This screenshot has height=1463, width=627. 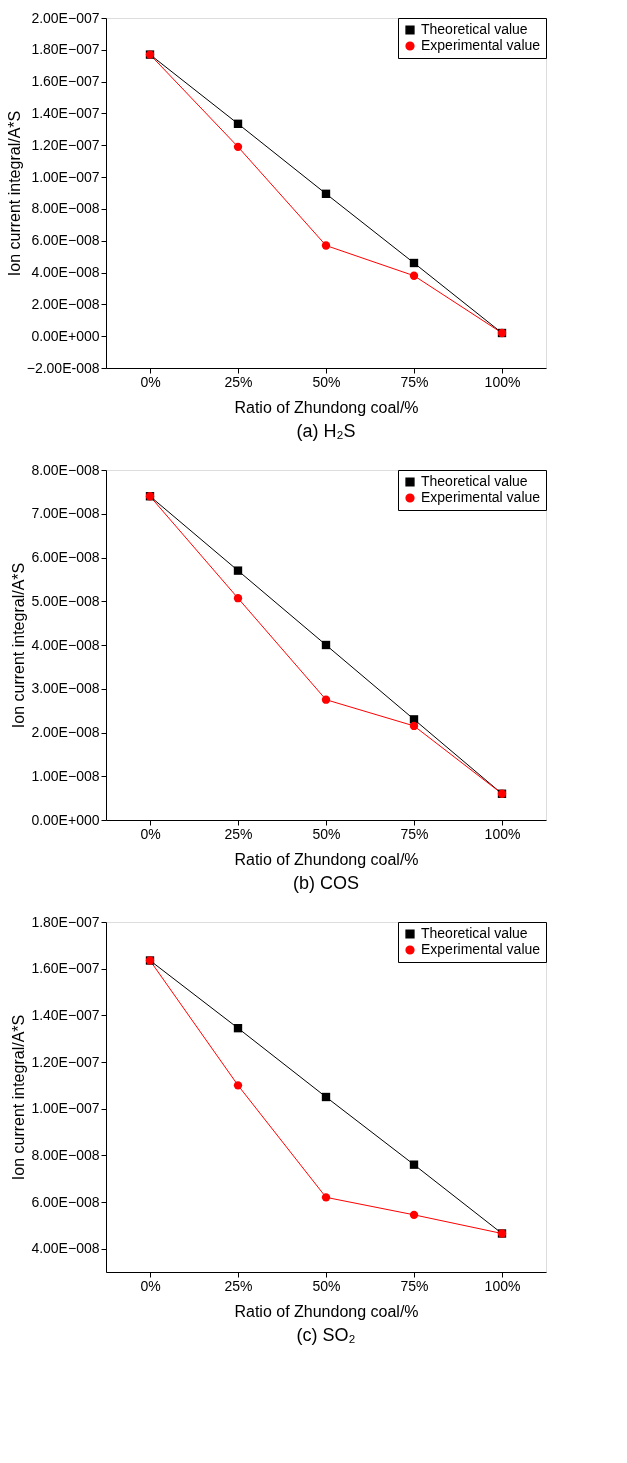 What do you see at coordinates (65, 17) in the screenshot?
I see `y-tick-label: 2.00E−007` at bounding box center [65, 17].